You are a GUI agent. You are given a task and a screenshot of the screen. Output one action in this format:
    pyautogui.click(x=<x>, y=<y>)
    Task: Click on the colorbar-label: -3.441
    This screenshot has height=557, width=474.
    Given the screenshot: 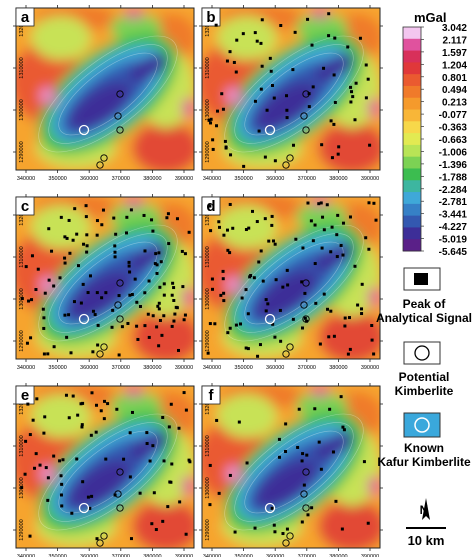 What is the action you would take?
    pyautogui.click(x=453, y=215)
    